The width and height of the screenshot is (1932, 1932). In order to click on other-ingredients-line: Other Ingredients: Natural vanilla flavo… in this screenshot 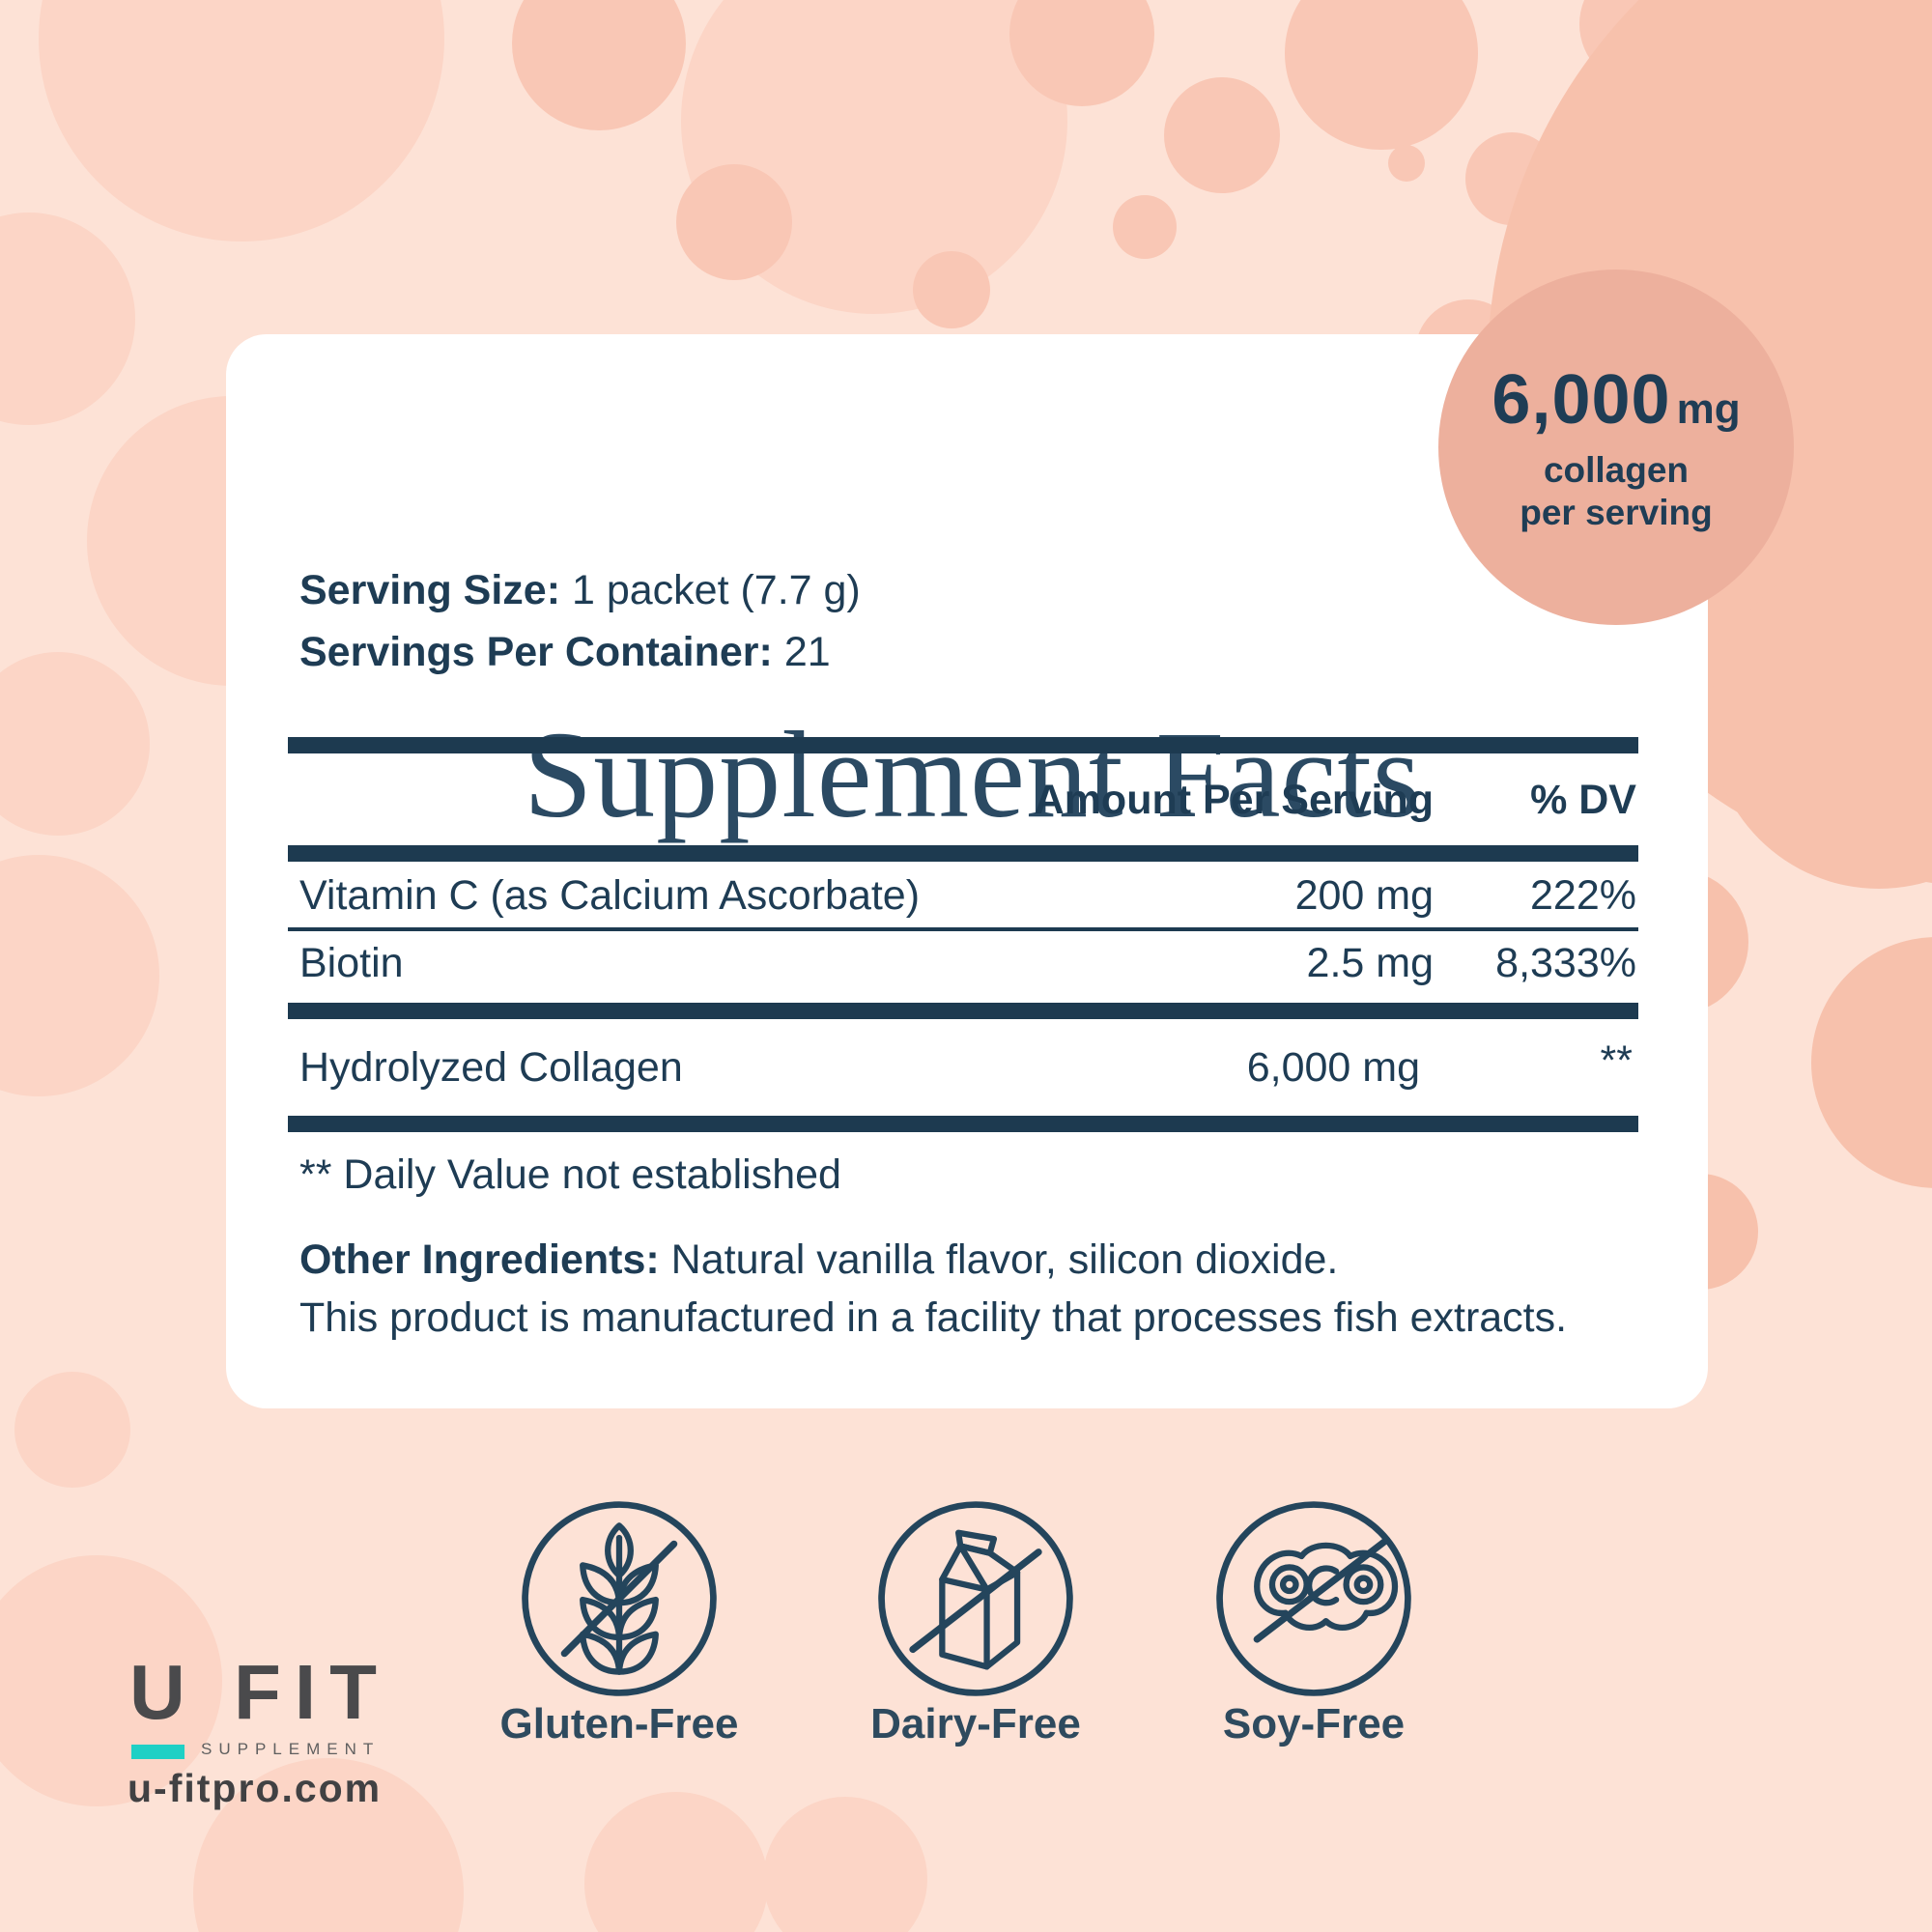, I will do `click(818, 1261)`.